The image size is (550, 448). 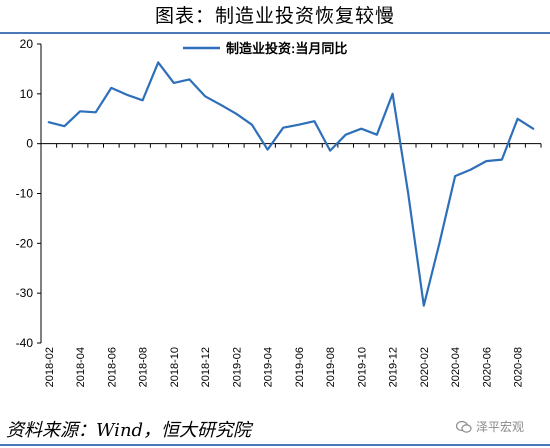 I want to click on x-tick-label: 2019-12, so click(x=394, y=367).